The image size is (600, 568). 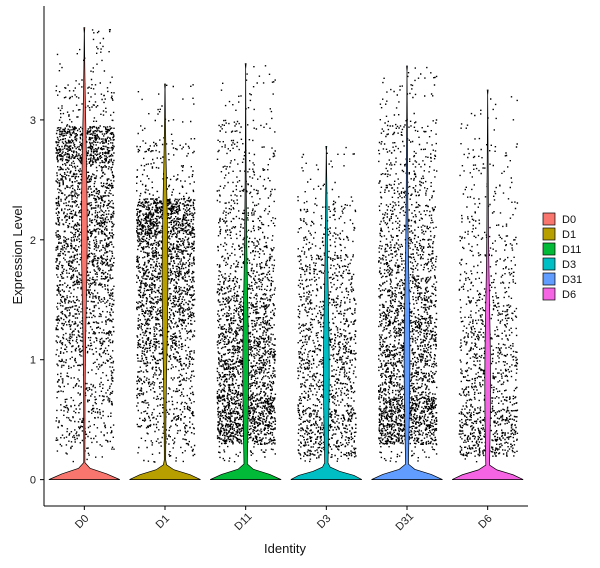 What do you see at coordinates (33, 361) in the screenshot?
I see `y-tick-label: 1` at bounding box center [33, 361].